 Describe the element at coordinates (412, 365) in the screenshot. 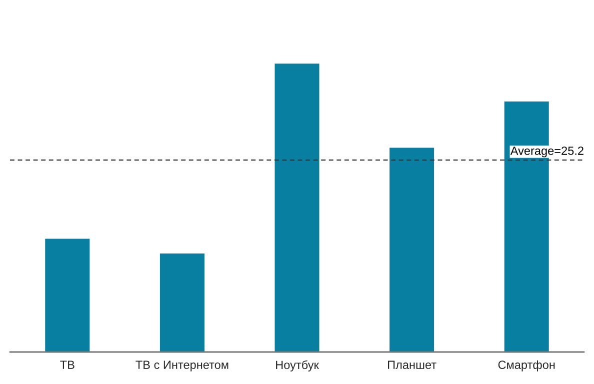

I see `x-tick-label: Планшет` at that location.